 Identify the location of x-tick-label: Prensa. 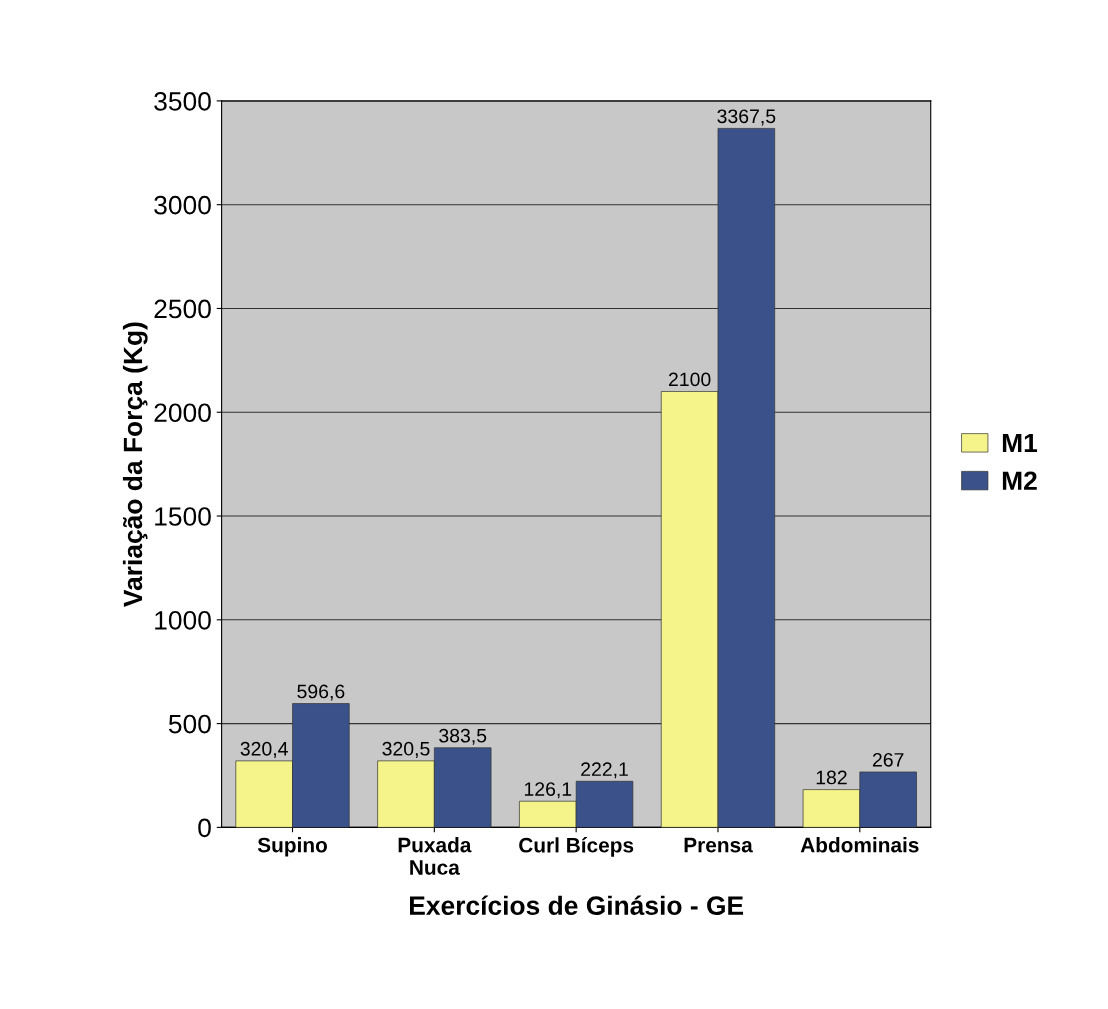
(718, 845).